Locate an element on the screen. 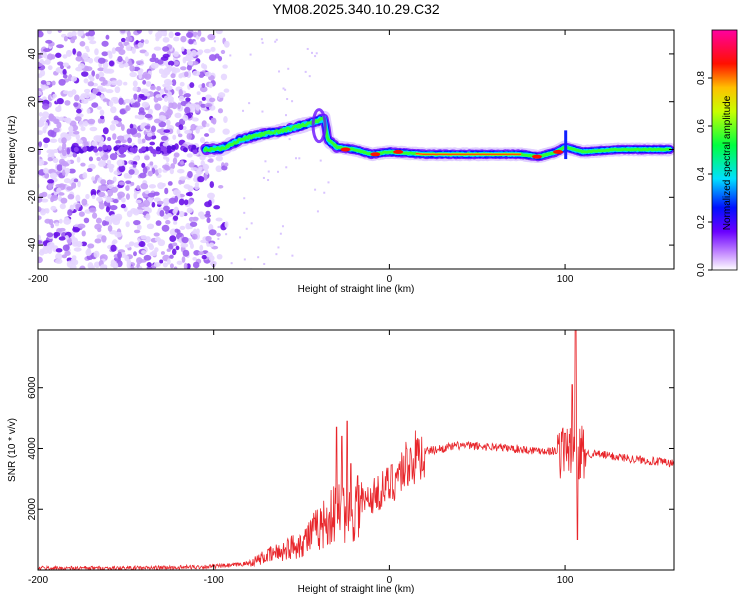 The height and width of the screenshot is (605, 750). spectrogram-x-axis-title: Height of straight line (km) is located at coordinates (356, 289).